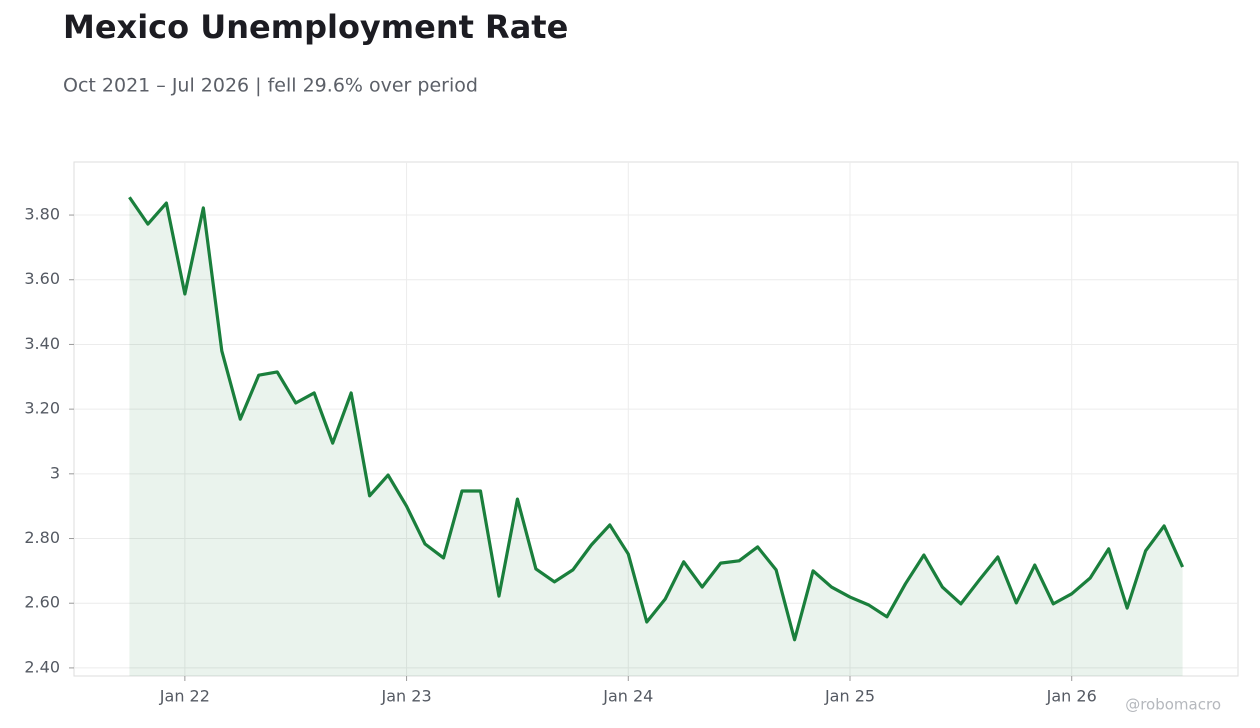  Describe the element at coordinates (55, 472) in the screenshot. I see `y-tick-label: 3` at that location.